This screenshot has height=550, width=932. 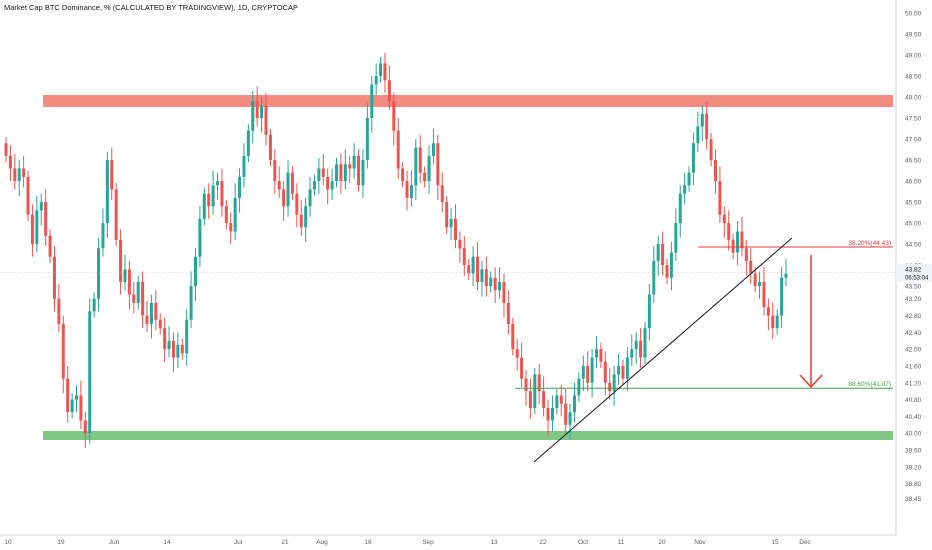 I want to click on y-tick-label: 41.20, so click(x=913, y=383).